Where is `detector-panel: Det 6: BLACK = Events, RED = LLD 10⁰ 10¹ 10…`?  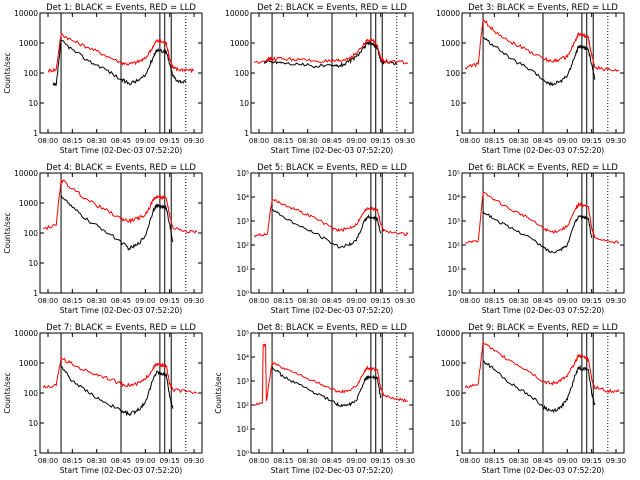 detector-panel: Det 6: BLACK = Events, RED = LLD 10⁰ 10¹ 10… is located at coordinates (536, 239).